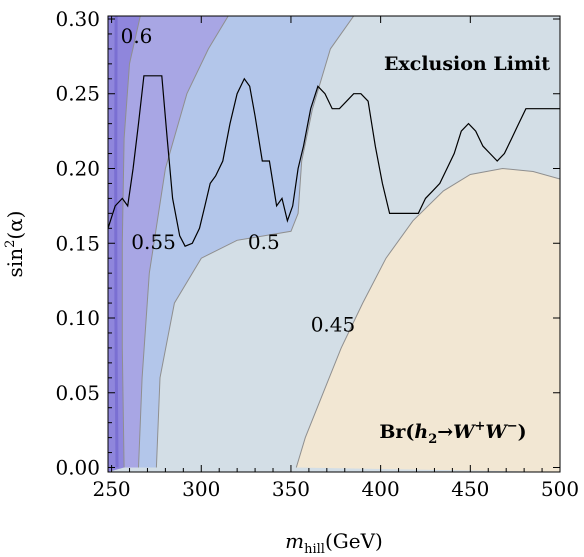 The height and width of the screenshot is (557, 584). Describe the element at coordinates (77, 468) in the screenshot. I see `y-tick-label: 0.00` at that location.